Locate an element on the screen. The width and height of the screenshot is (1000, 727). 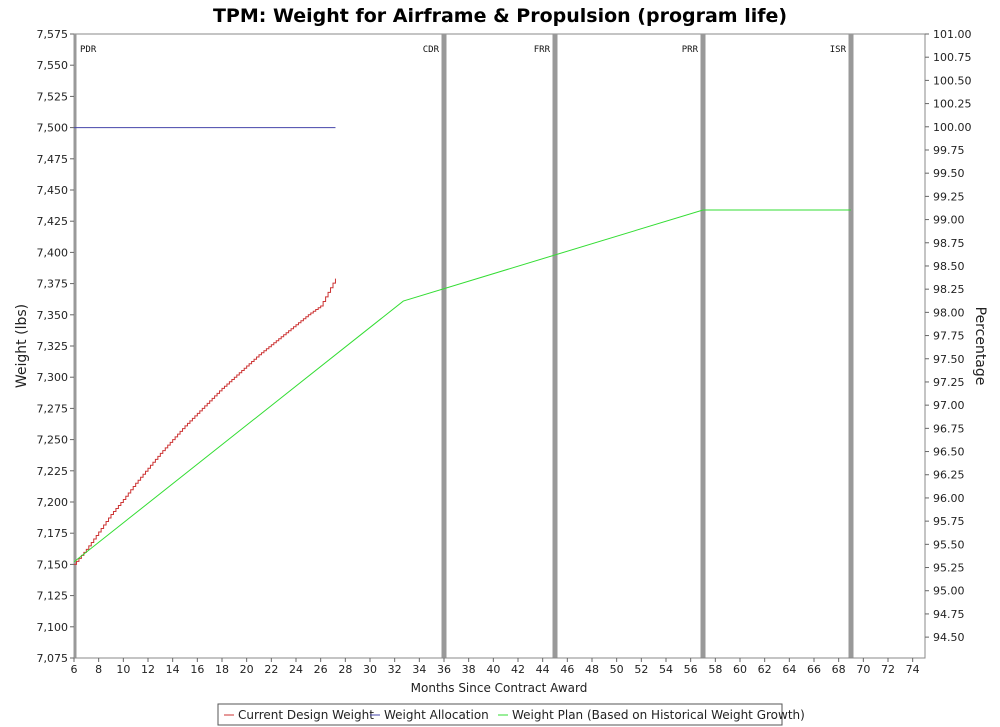
x-tick-label: 40 is located at coordinates (493, 669).